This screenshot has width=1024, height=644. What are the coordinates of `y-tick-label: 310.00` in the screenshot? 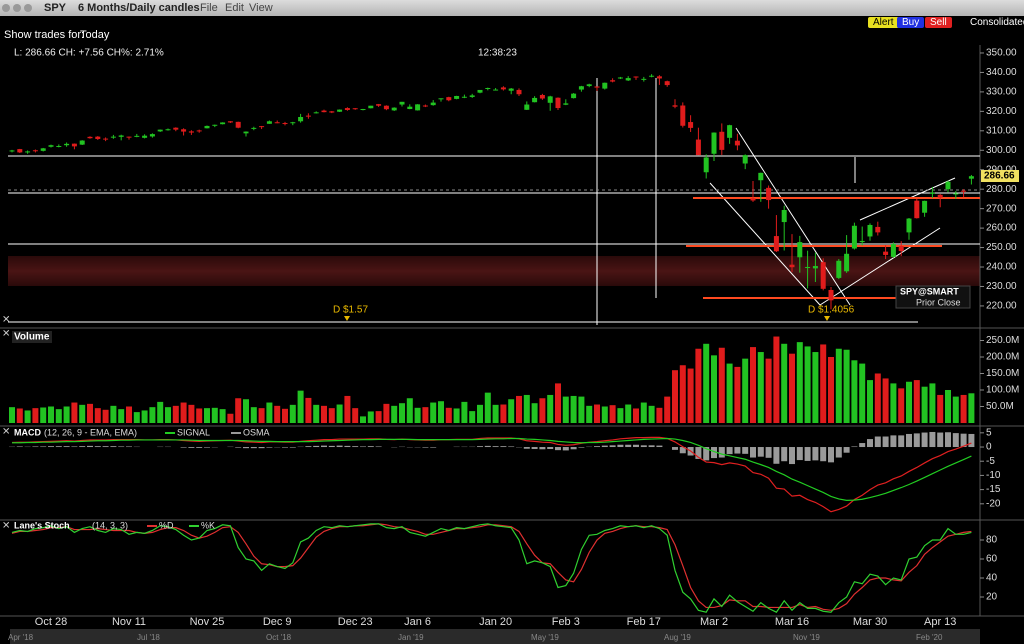 It's located at (1001, 130).